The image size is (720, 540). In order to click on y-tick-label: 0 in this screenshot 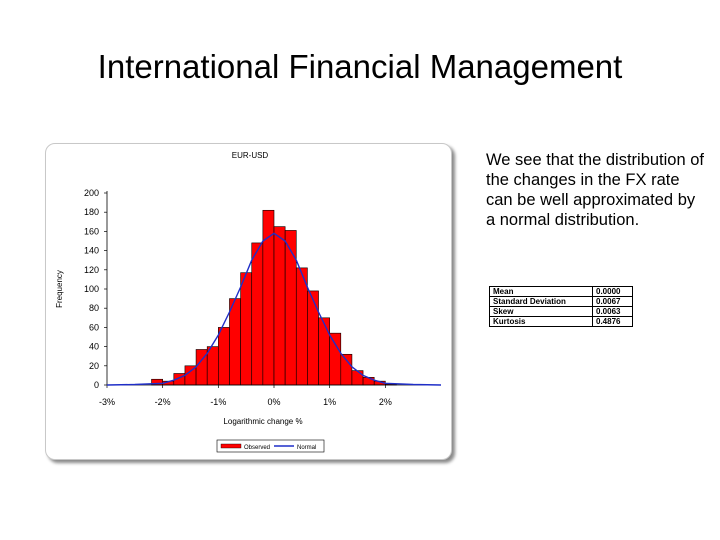, I will do `click(96, 385)`.